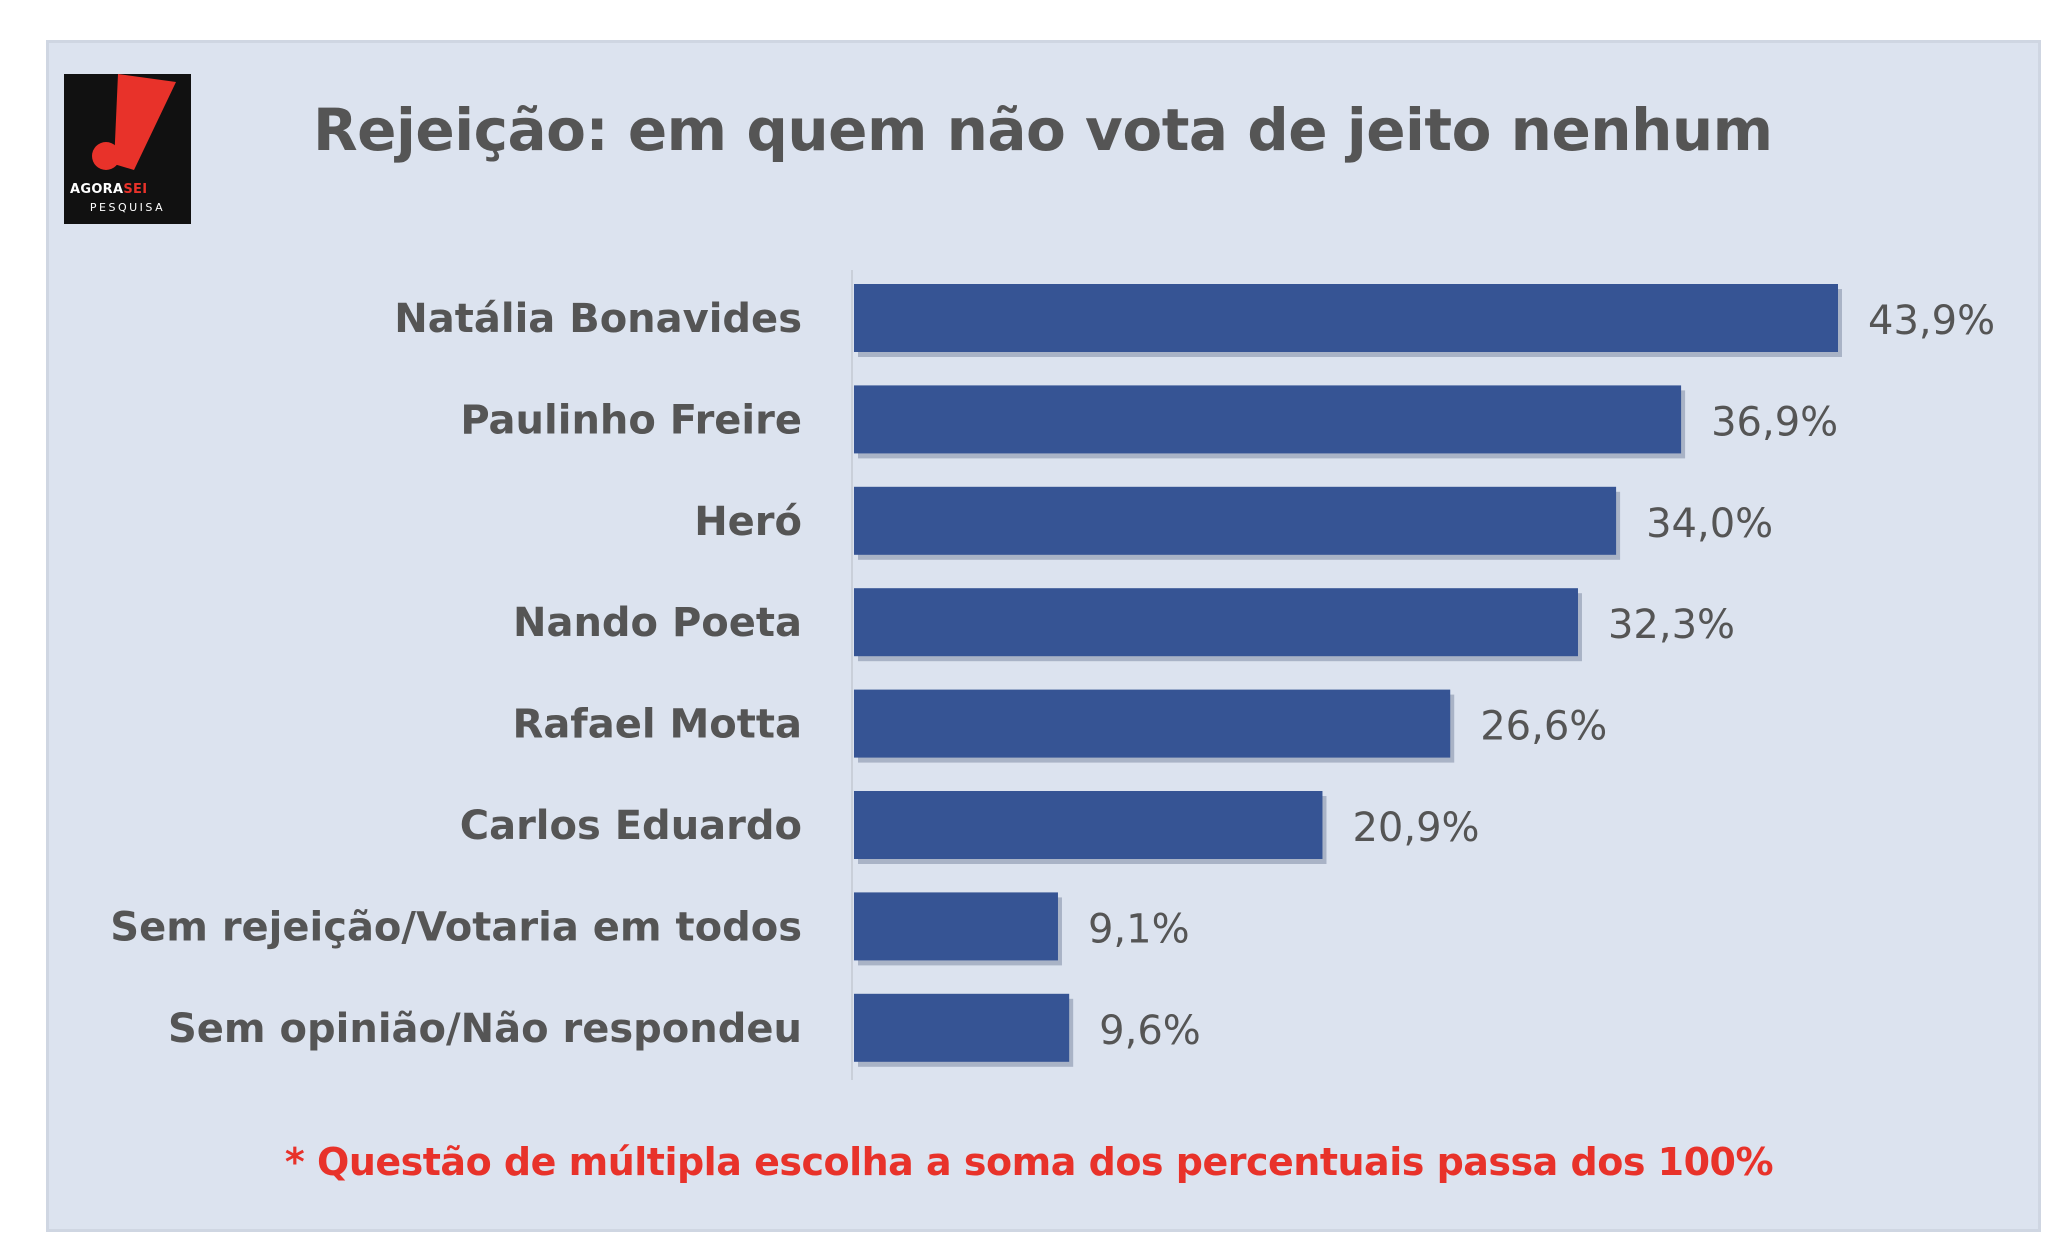 The image size is (2058, 1260). I want to click on category-label: Nando Poeta, so click(657, 623).